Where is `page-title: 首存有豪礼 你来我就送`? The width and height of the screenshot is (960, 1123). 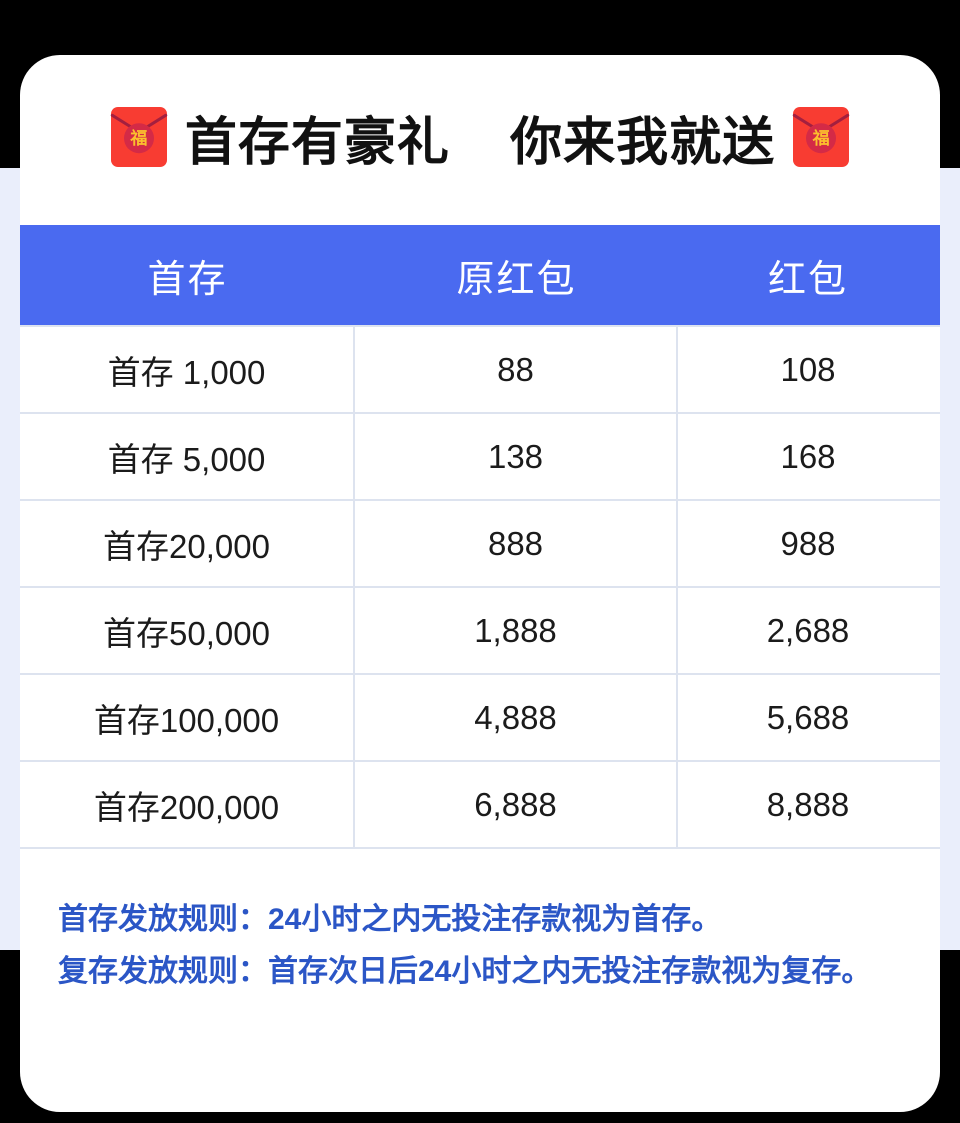 page-title: 首存有豪礼 你来我就送 is located at coordinates (480, 137).